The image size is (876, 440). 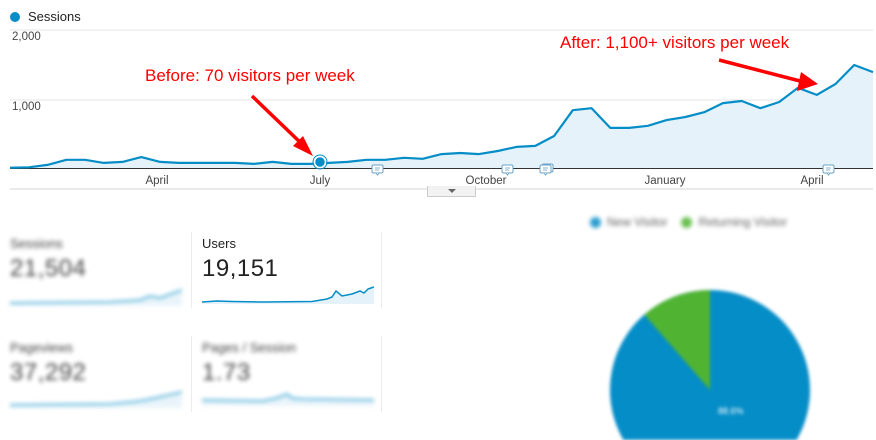 I want to click on pie-legend-returning-visitor: Returning Visitor, so click(x=734, y=222).